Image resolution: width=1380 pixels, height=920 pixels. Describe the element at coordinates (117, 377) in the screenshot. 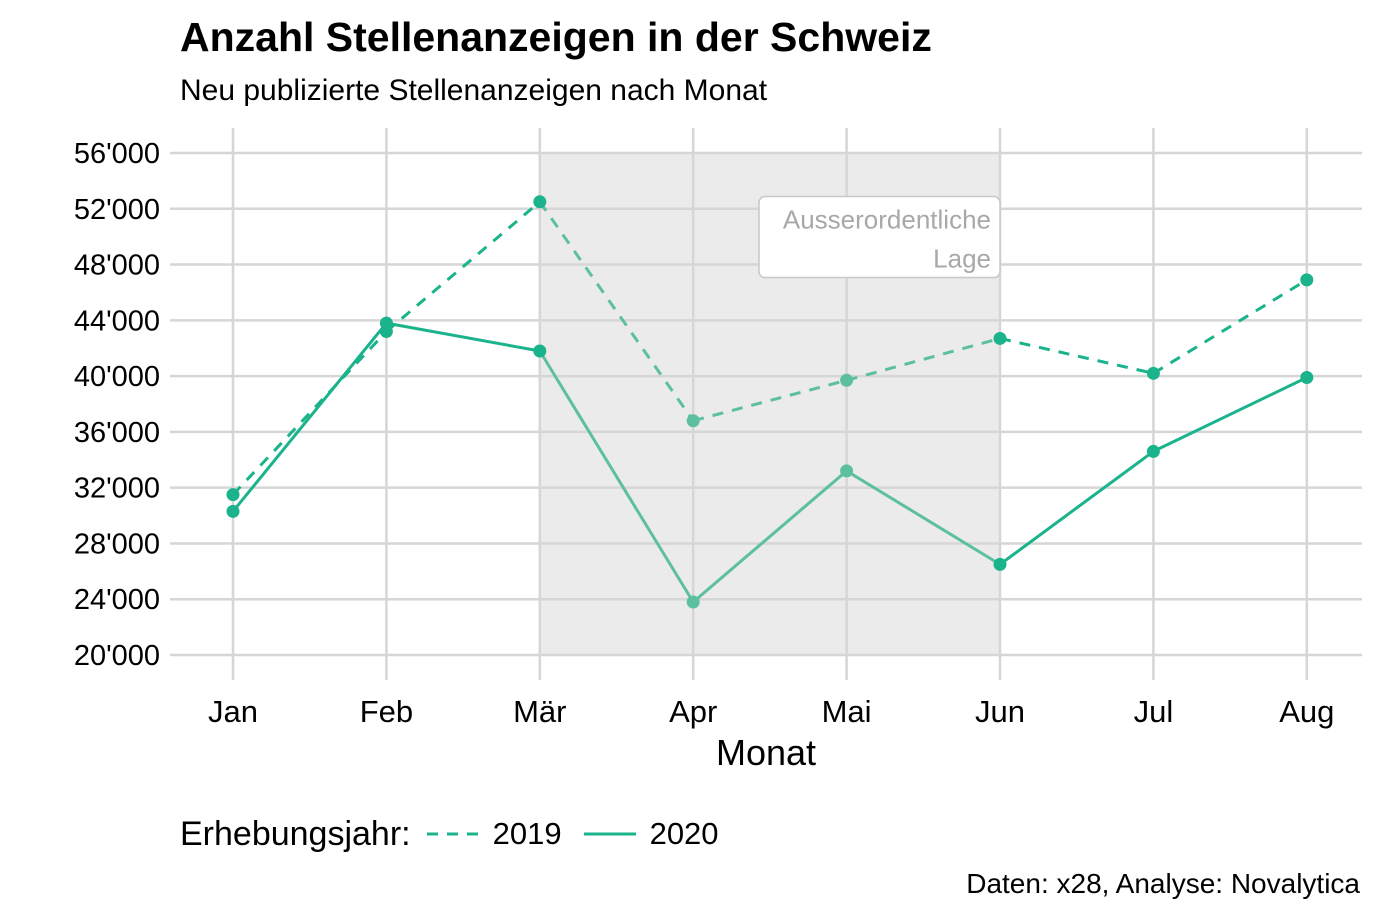

I see `y-tick-label: 40'000` at that location.